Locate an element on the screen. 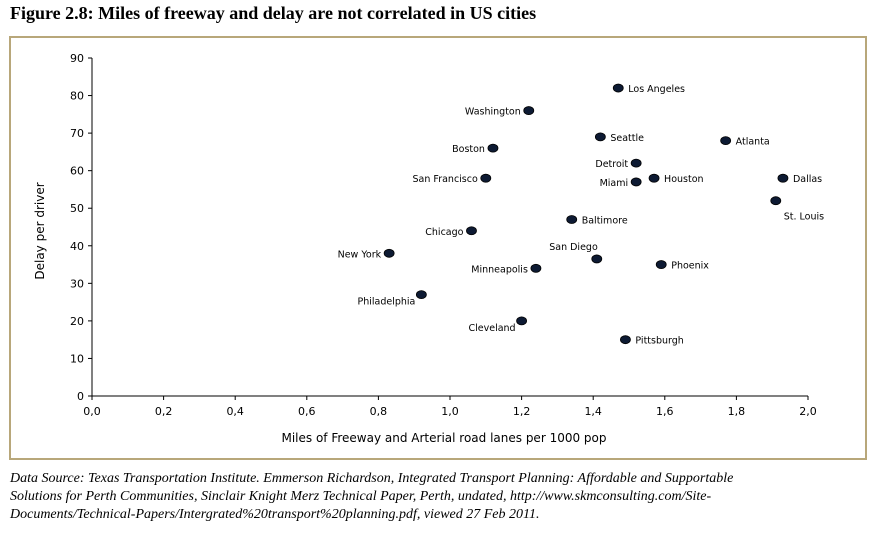 The width and height of the screenshot is (878, 537). point-label: Los Angeles is located at coordinates (656, 89).